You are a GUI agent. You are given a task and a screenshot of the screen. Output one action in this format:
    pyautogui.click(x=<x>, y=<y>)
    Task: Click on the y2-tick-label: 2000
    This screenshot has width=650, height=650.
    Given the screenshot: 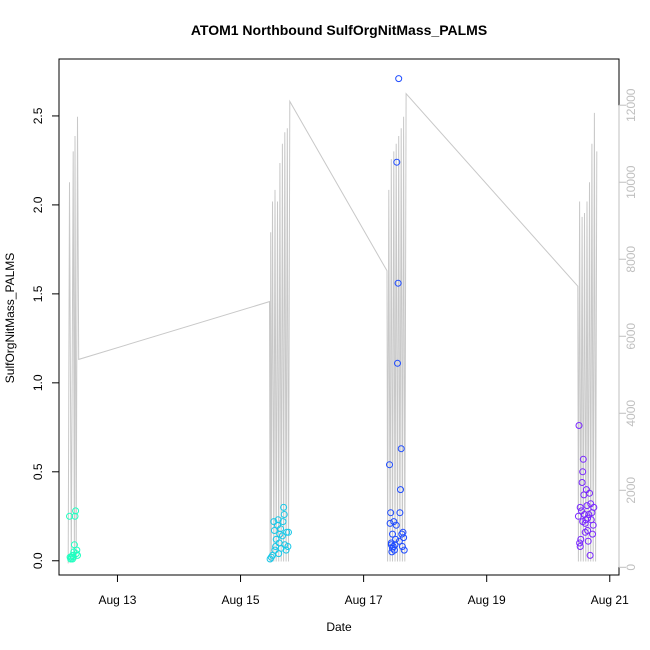 What is the action you would take?
    pyautogui.click(x=631, y=490)
    